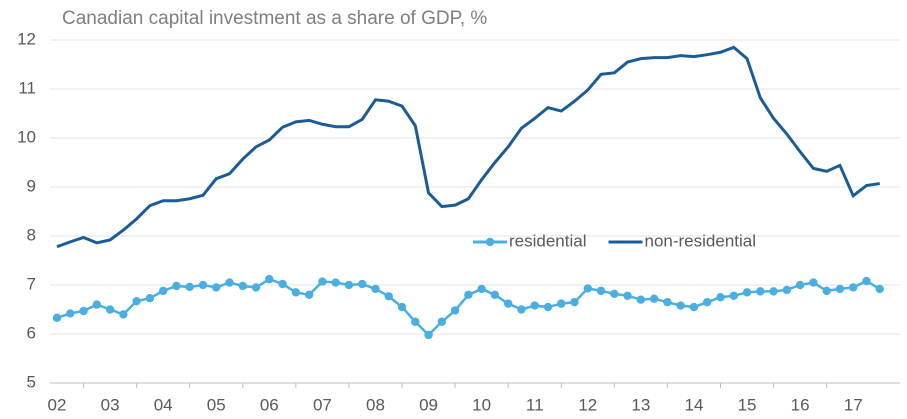 Image resolution: width=907 pixels, height=419 pixels. What do you see at coordinates (269, 404) in the screenshot?
I see `x-tick-label: 06` at bounding box center [269, 404].